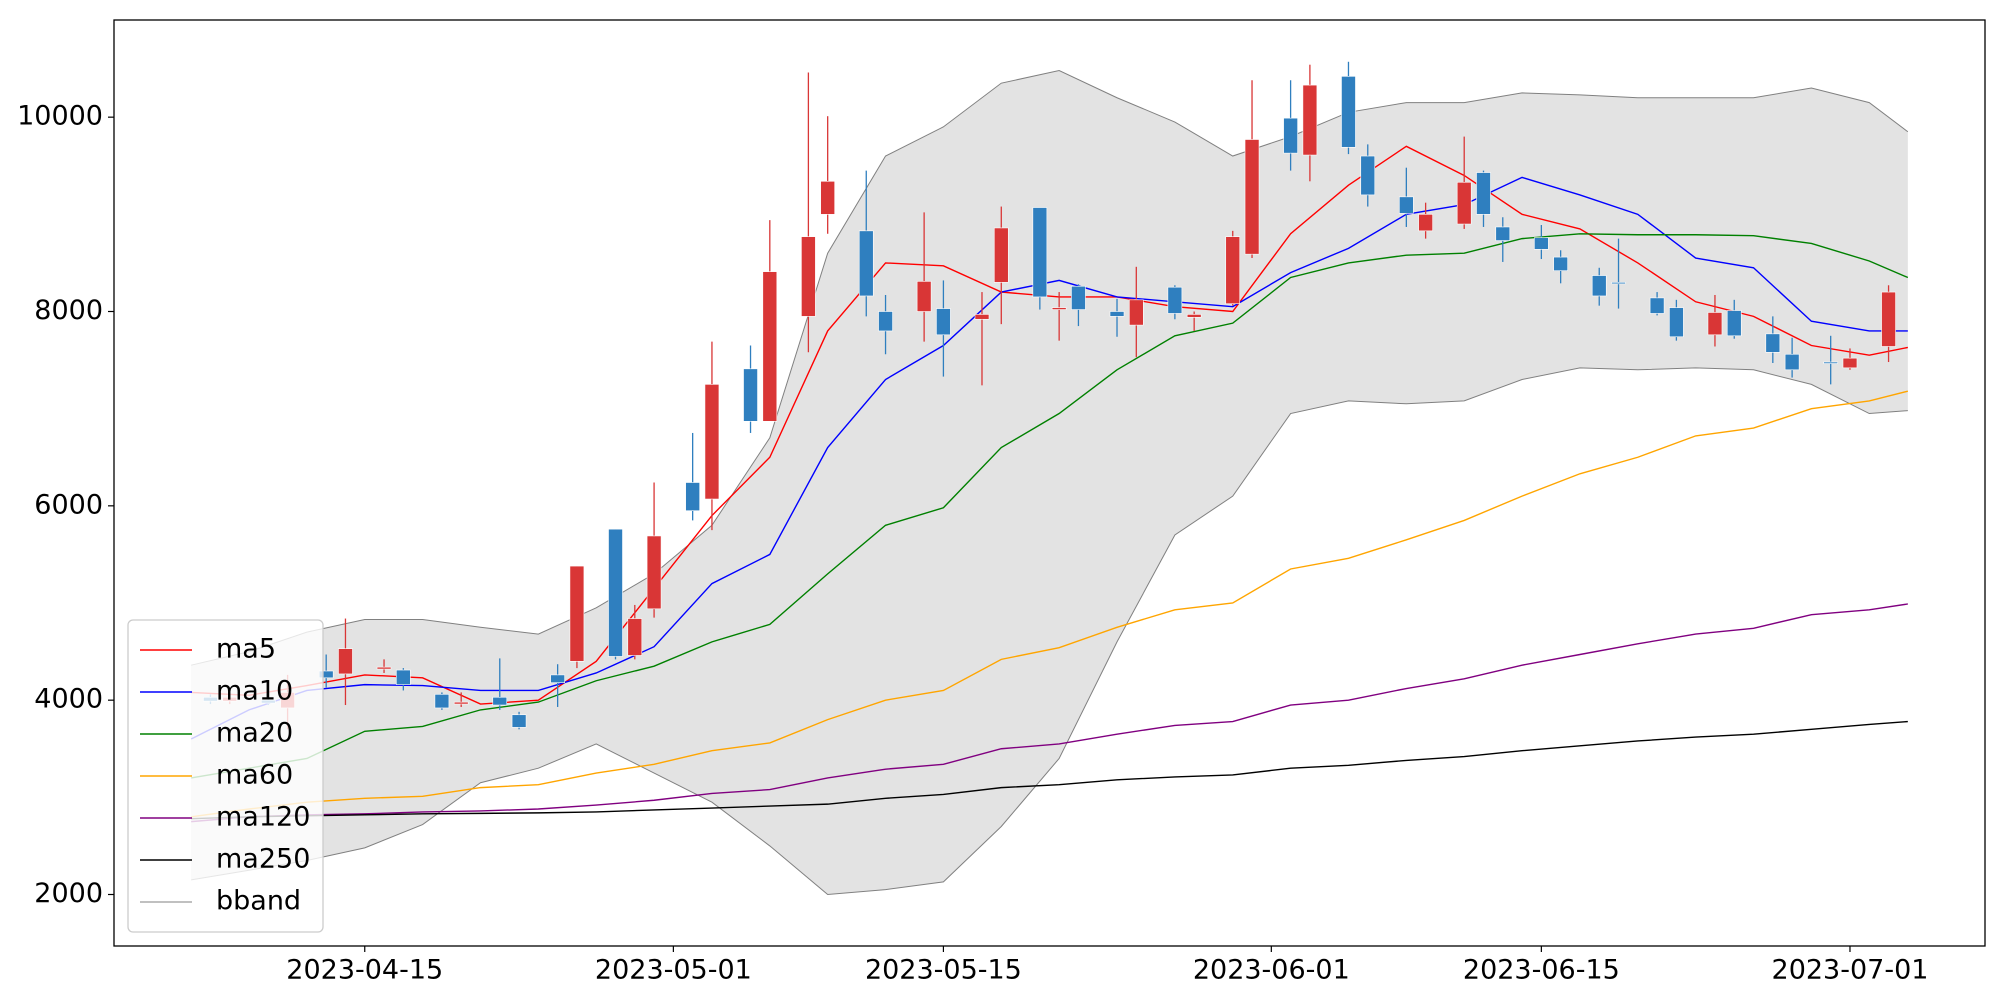 Image resolution: width=2000 pixels, height=1000 pixels. Describe the element at coordinates (263, 859) in the screenshot. I see `legend-label: ma250` at that location.